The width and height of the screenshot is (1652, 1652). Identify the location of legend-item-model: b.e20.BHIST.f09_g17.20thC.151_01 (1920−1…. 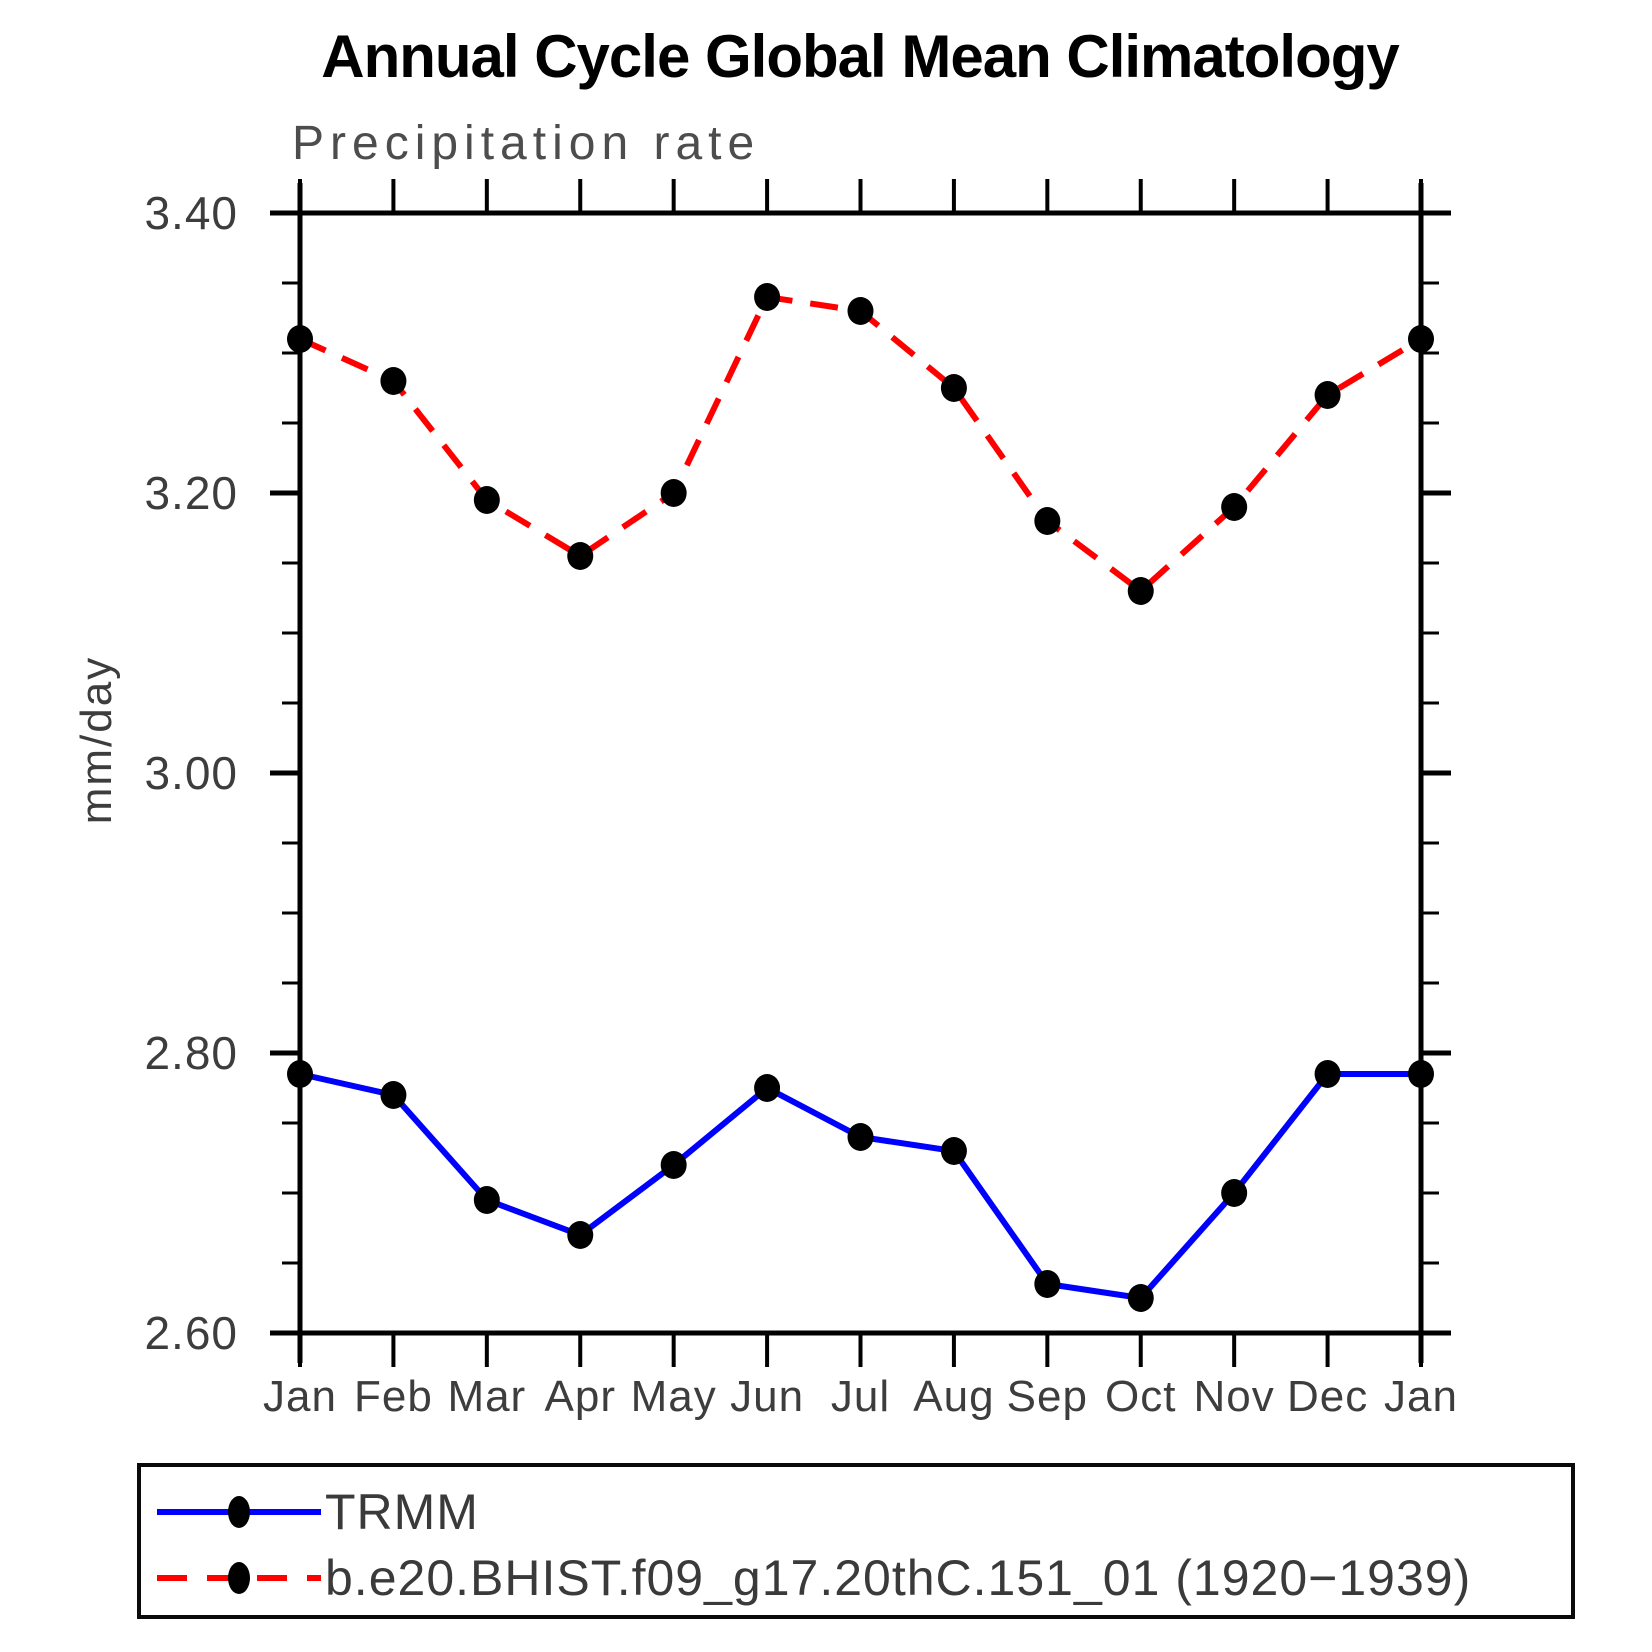
(812, 1578).